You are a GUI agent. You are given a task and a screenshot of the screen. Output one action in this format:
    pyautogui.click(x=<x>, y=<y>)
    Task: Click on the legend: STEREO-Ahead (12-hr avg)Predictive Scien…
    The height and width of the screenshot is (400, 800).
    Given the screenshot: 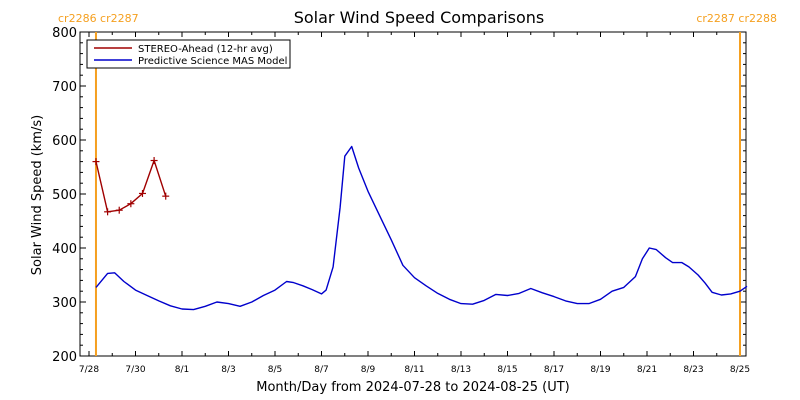 What is the action you would take?
    pyautogui.click(x=188, y=54)
    